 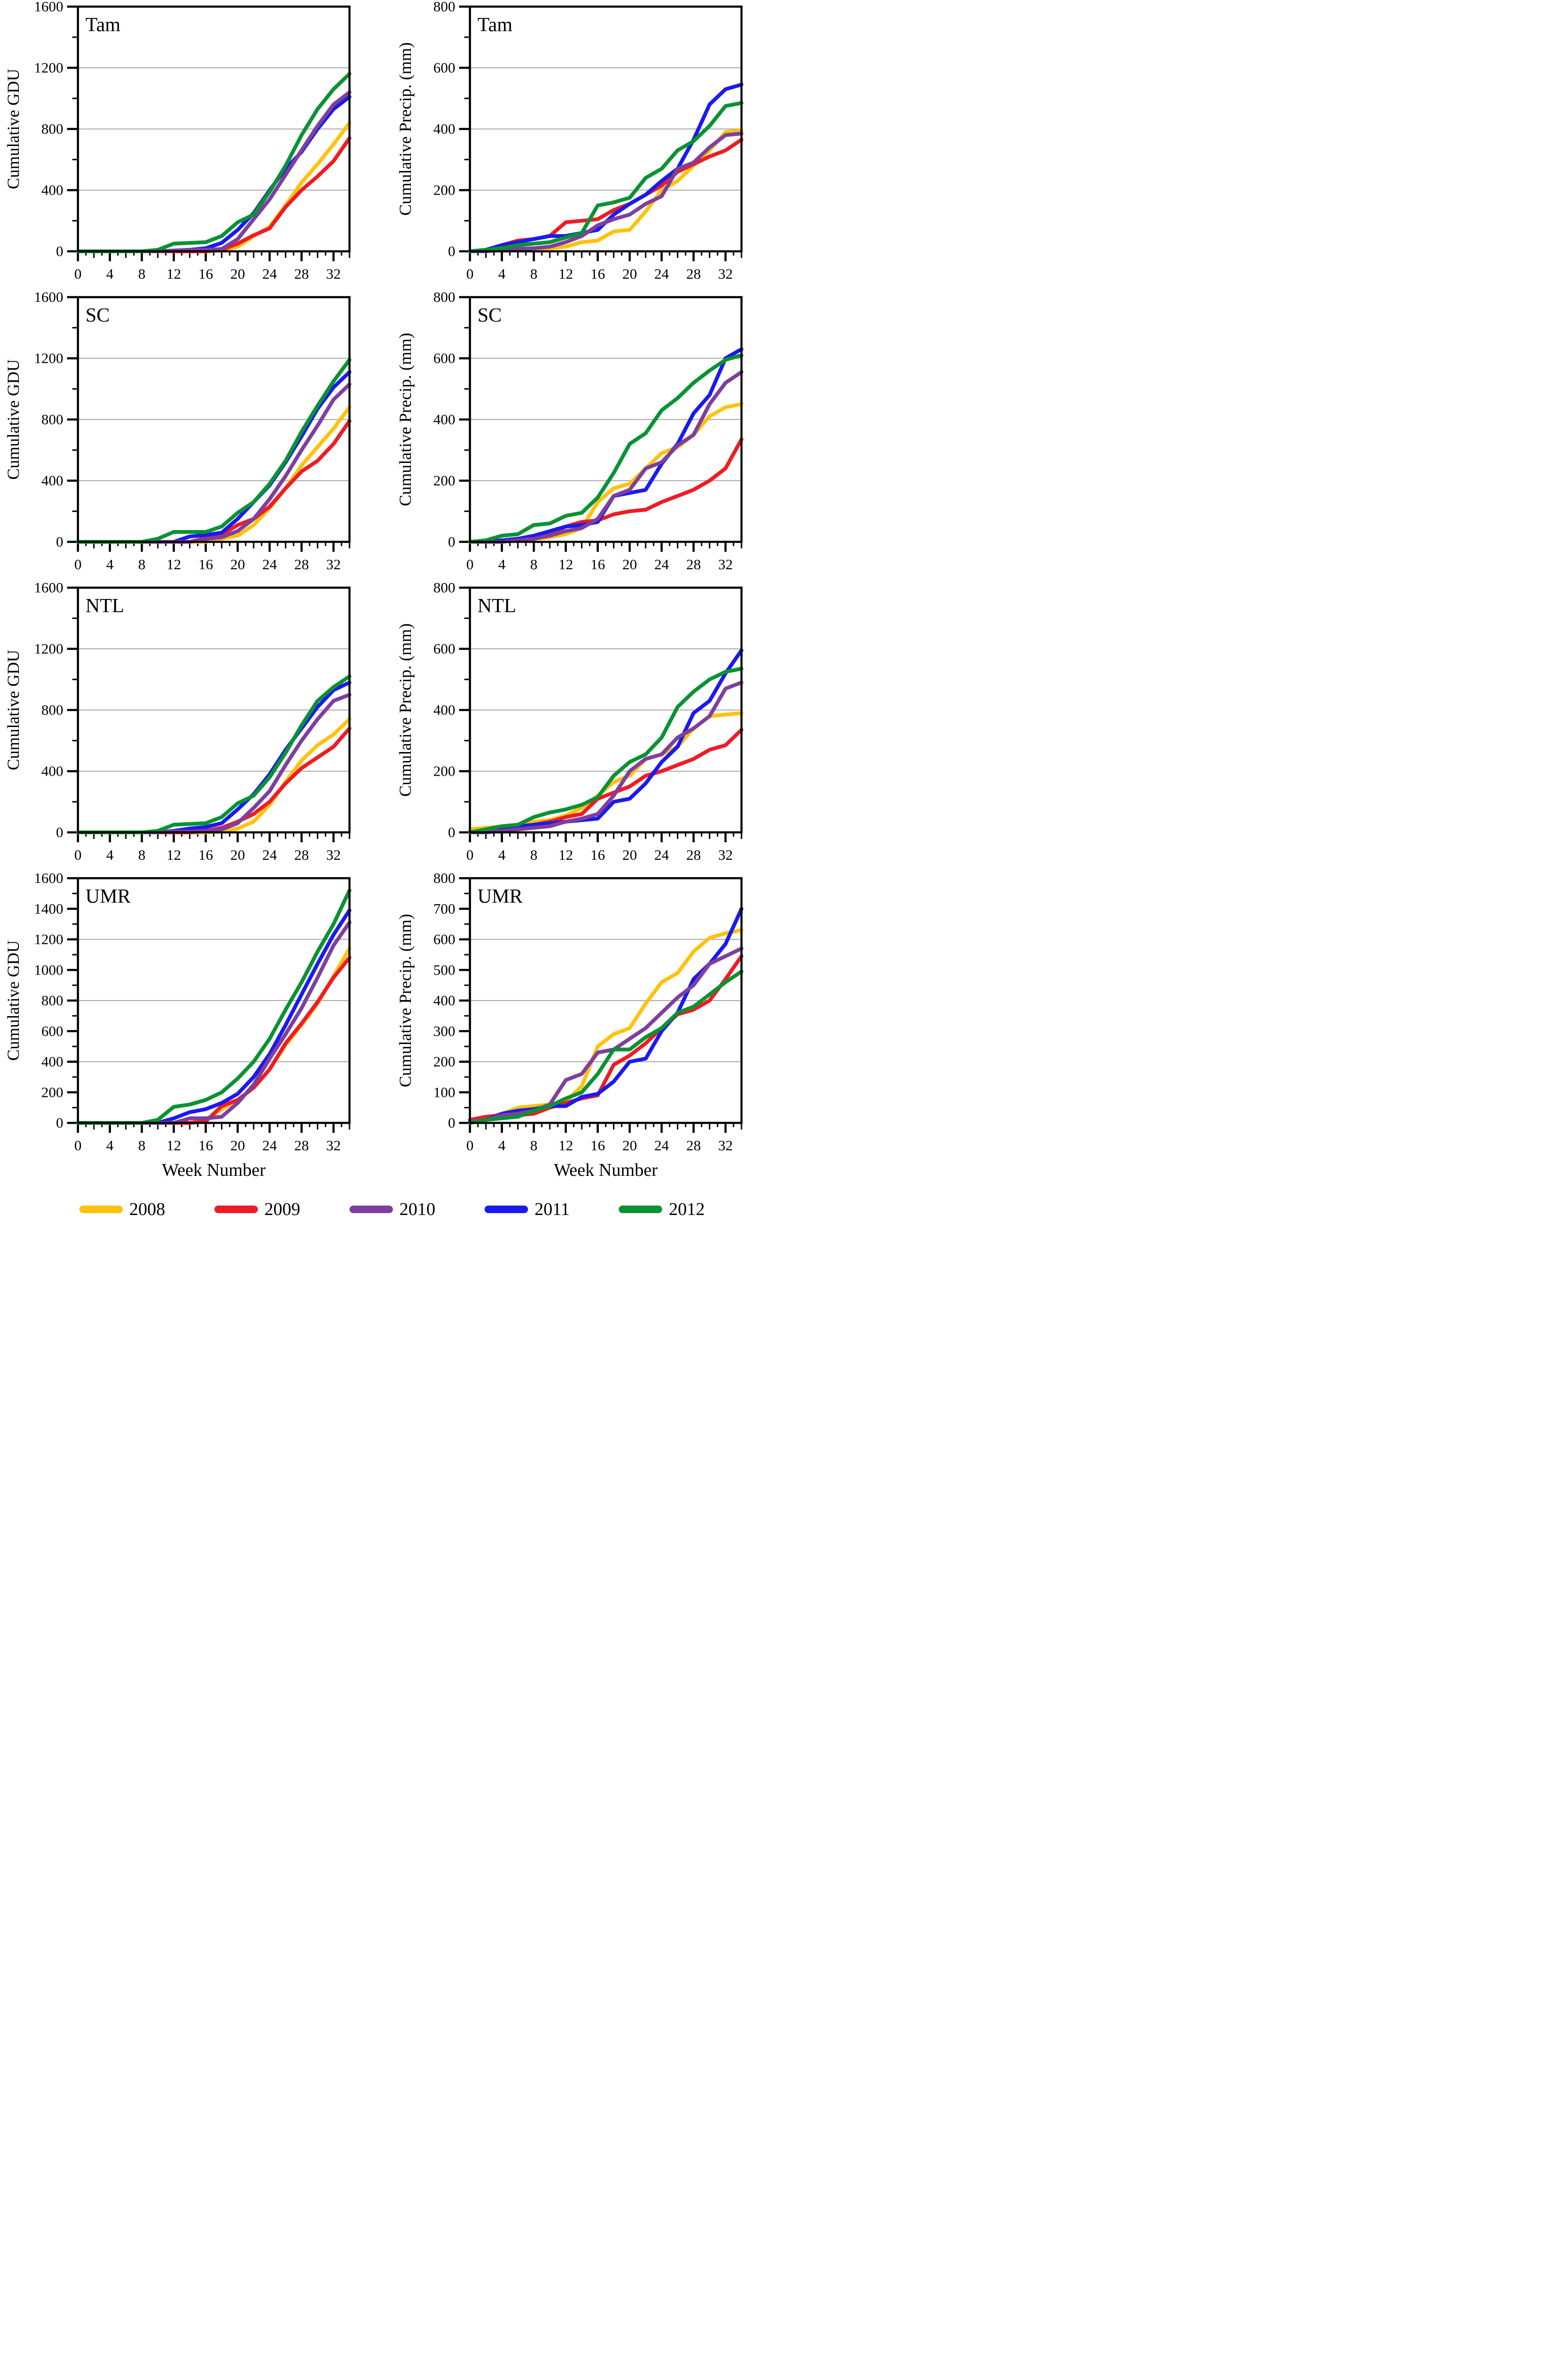 What do you see at coordinates (445, 969) in the screenshot?
I see `y-tick-label: 500` at bounding box center [445, 969].